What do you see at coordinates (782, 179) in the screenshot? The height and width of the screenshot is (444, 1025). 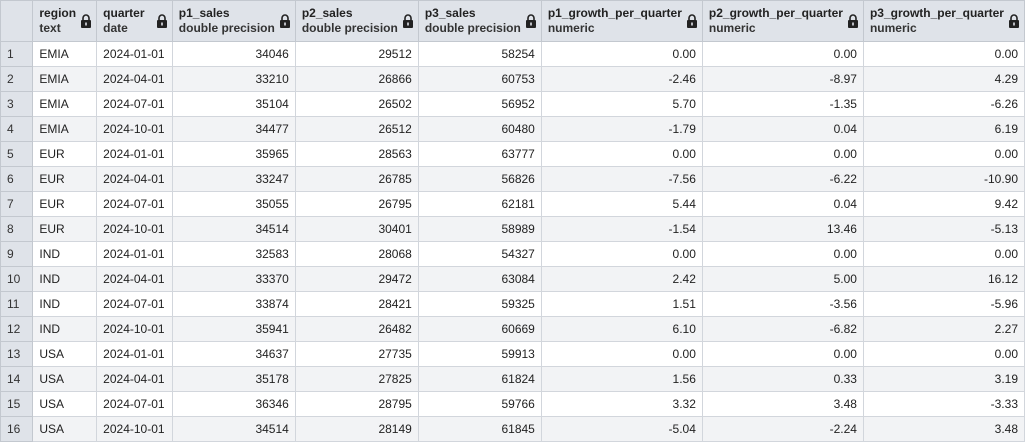 I see `cell-p2-growth-per-quarter: -6.22` at bounding box center [782, 179].